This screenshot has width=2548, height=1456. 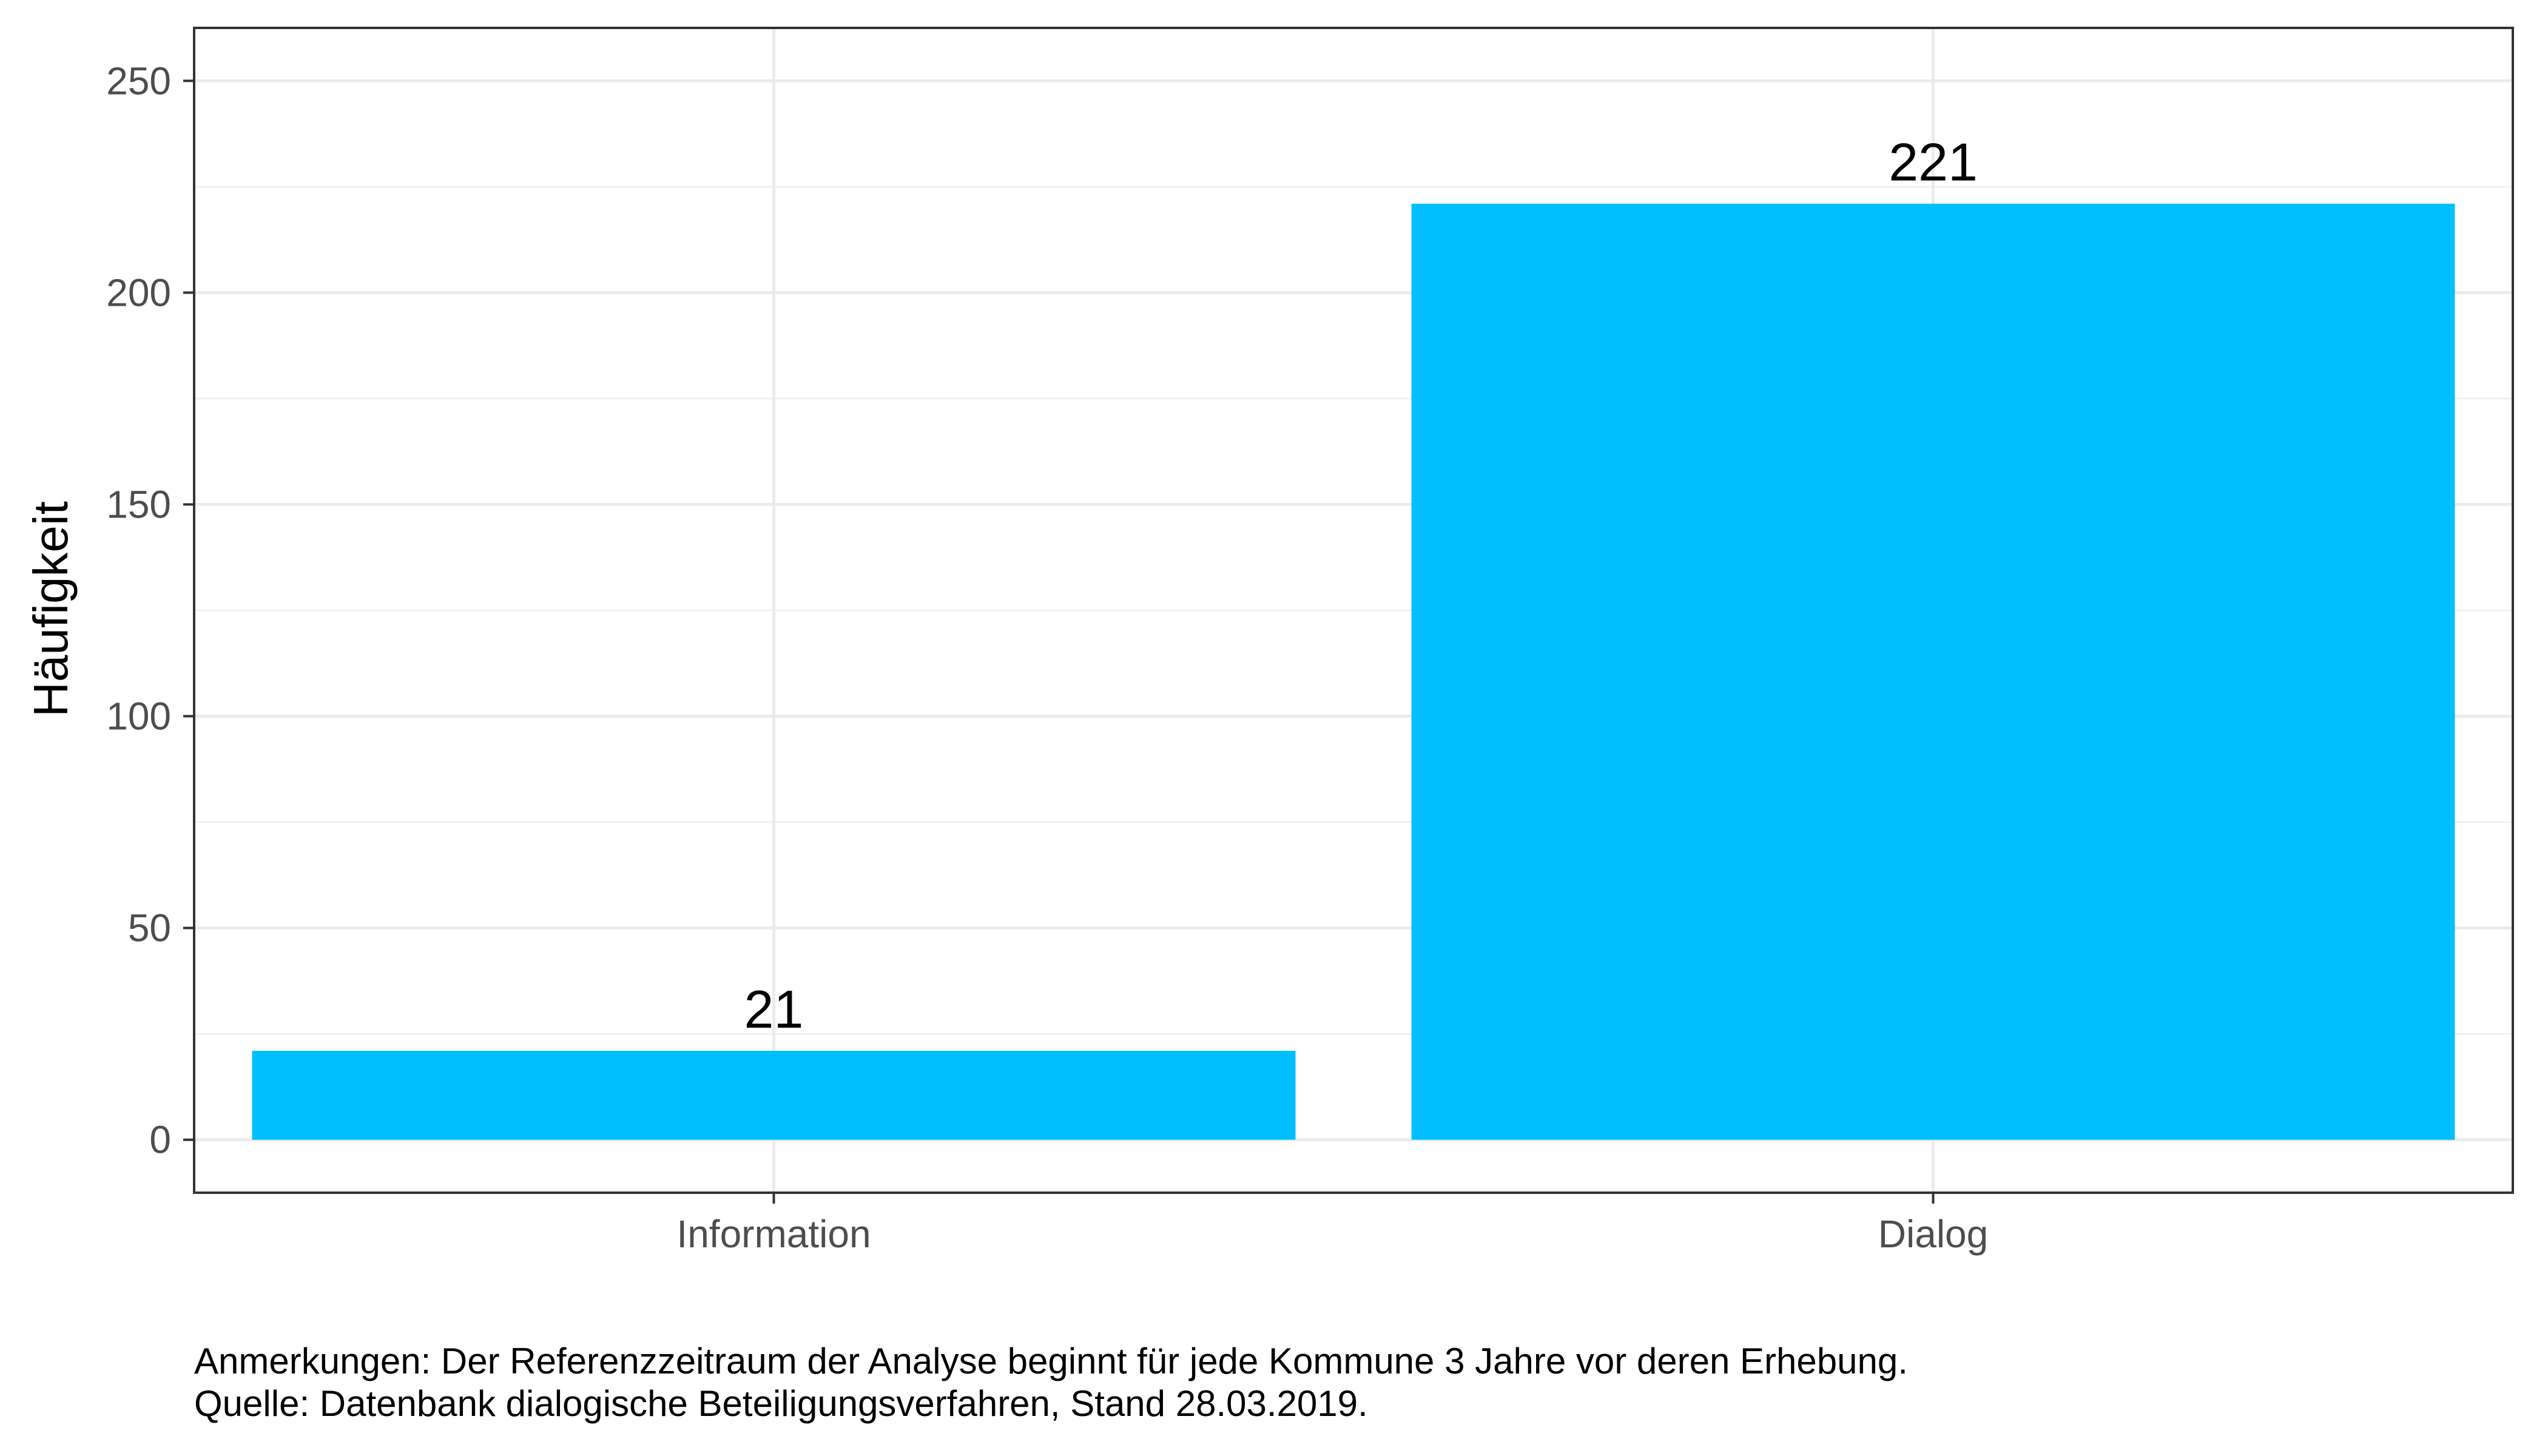 What do you see at coordinates (51, 609) in the screenshot?
I see `y-axis-title: Häufigkeit` at bounding box center [51, 609].